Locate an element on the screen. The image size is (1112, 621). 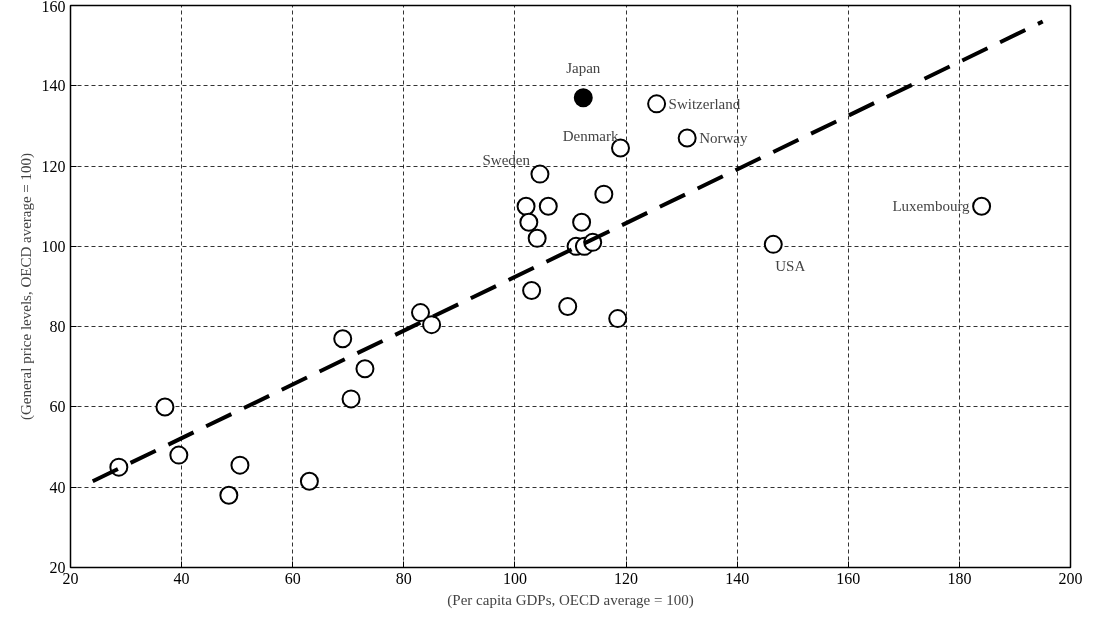
y-tick-label: 80 is located at coordinates (57, 327).